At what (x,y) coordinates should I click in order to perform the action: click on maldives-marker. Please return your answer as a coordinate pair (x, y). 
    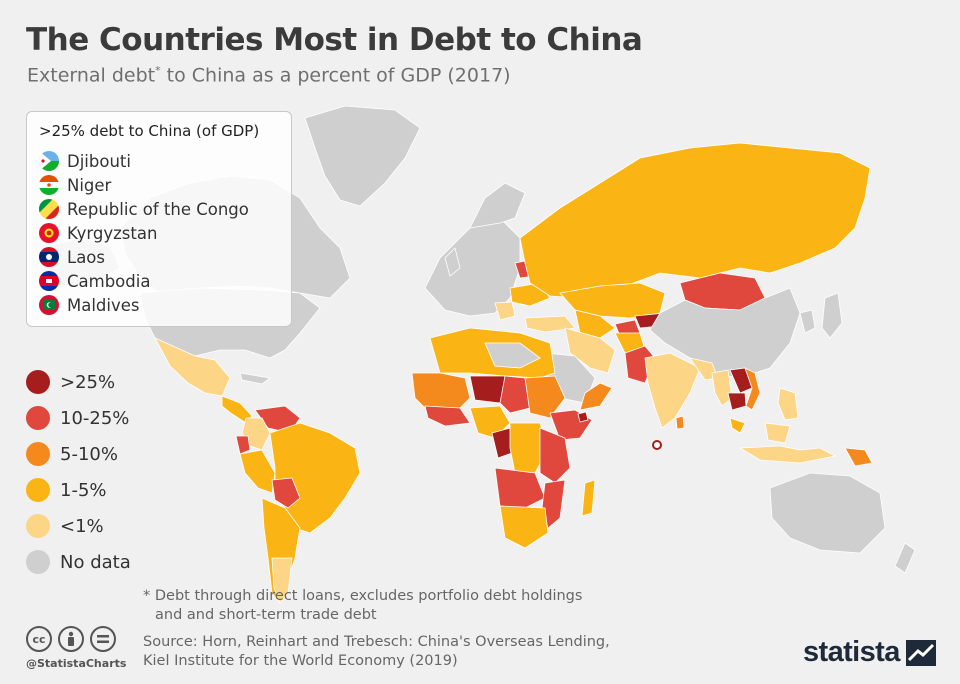
    Looking at the image, I should click on (657, 445).